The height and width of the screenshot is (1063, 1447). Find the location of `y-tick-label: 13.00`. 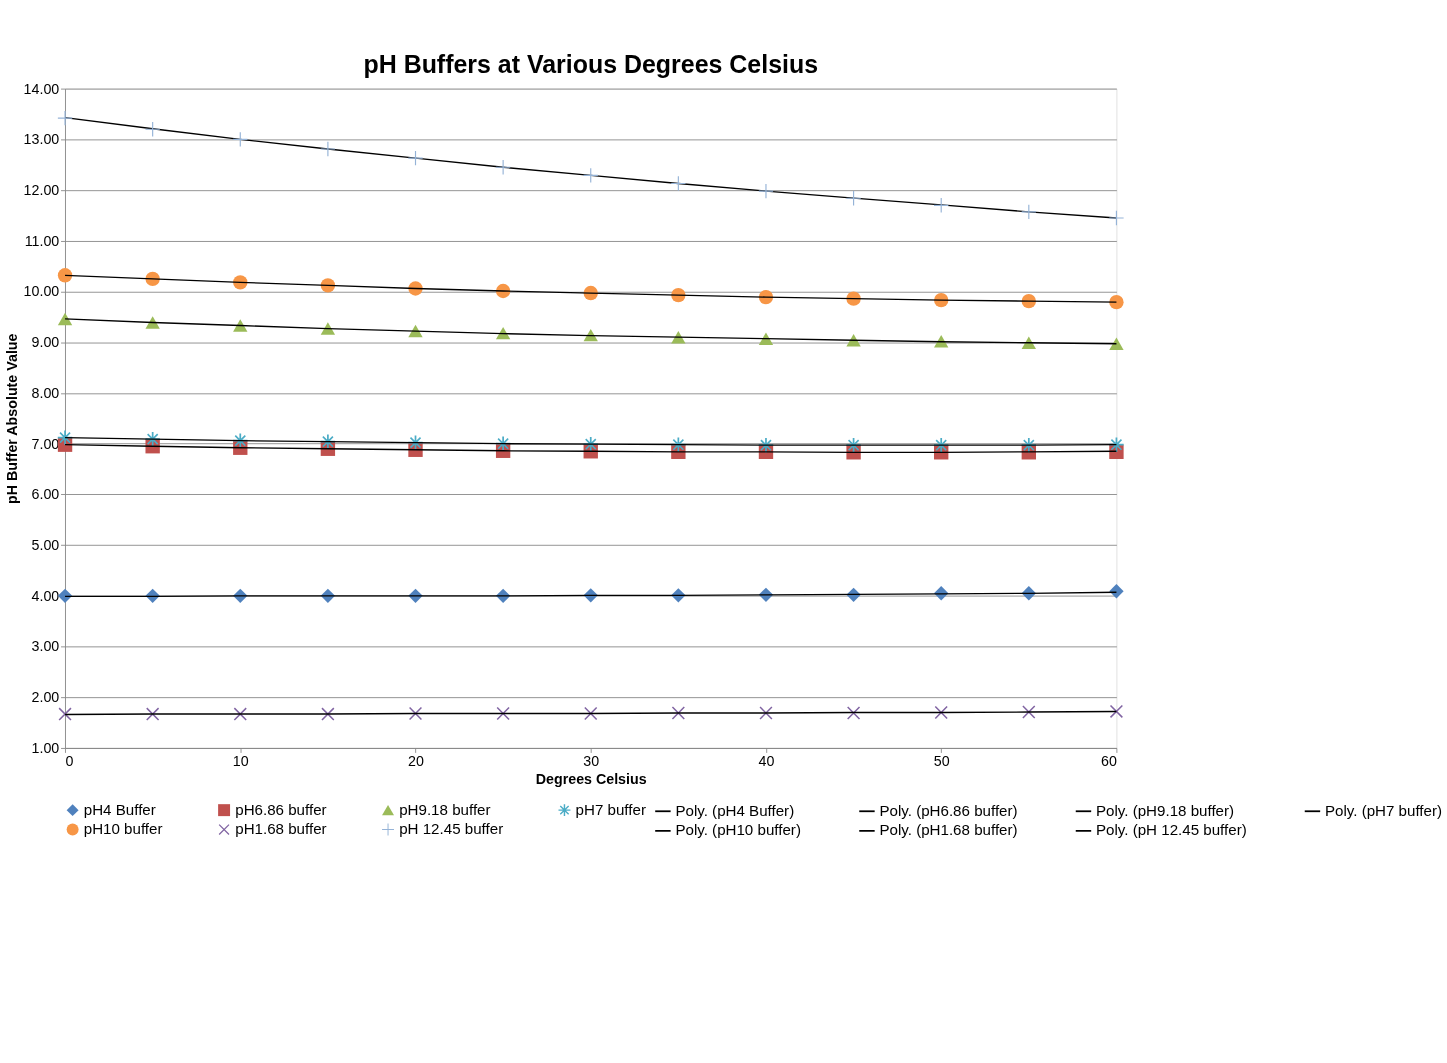

y-tick-label: 13.00 is located at coordinates (41, 139).